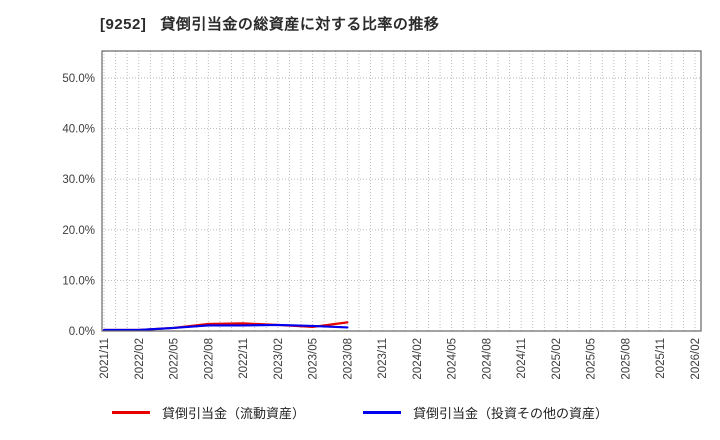 The height and width of the screenshot is (440, 720). I want to click on x-tick-label: 2025/08, so click(626, 359).